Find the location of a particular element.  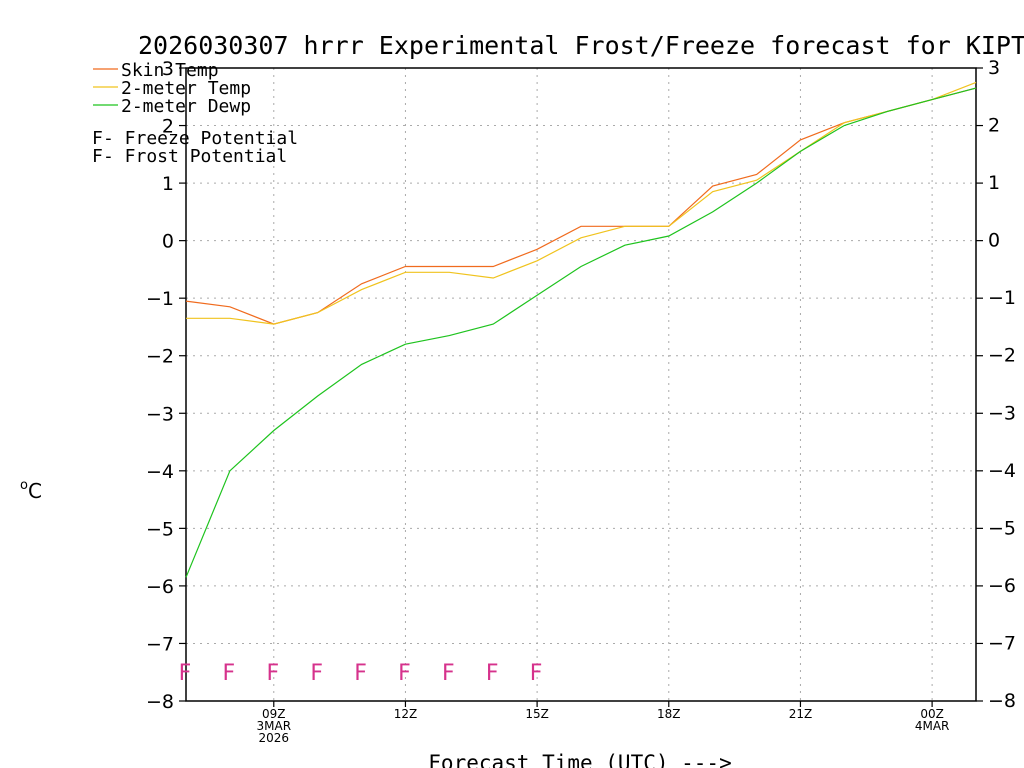

y-tick-label-left: −4 is located at coordinates (160, 472).